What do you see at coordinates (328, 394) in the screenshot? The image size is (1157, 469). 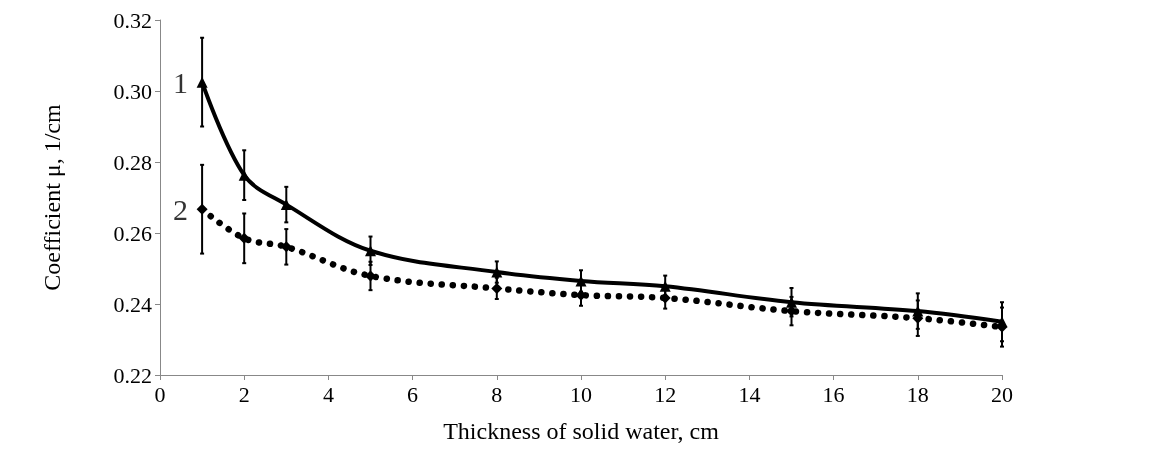 I see `x-tick-label: 4` at bounding box center [328, 394].